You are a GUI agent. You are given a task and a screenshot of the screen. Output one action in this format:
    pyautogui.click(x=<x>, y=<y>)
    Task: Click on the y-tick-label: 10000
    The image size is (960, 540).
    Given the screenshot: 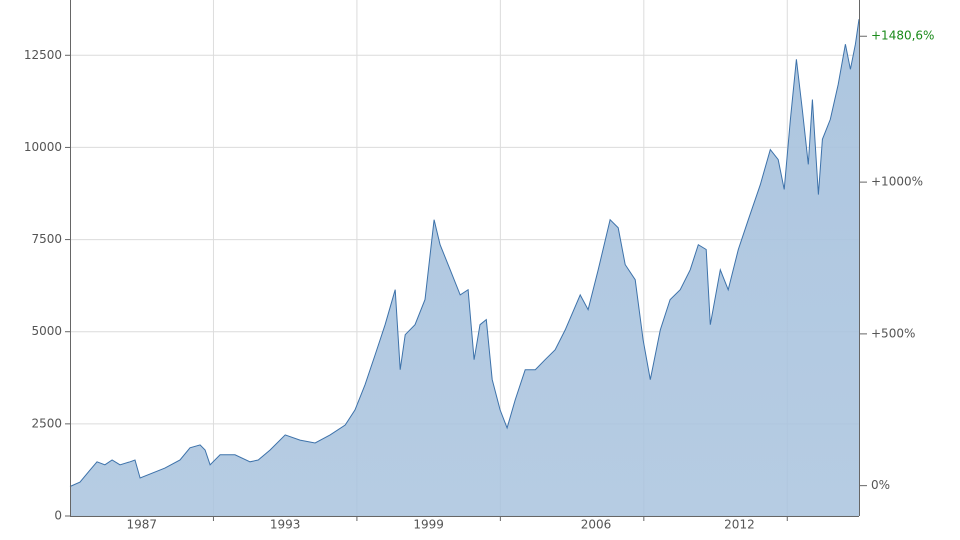 What is the action you would take?
    pyautogui.click(x=43, y=147)
    